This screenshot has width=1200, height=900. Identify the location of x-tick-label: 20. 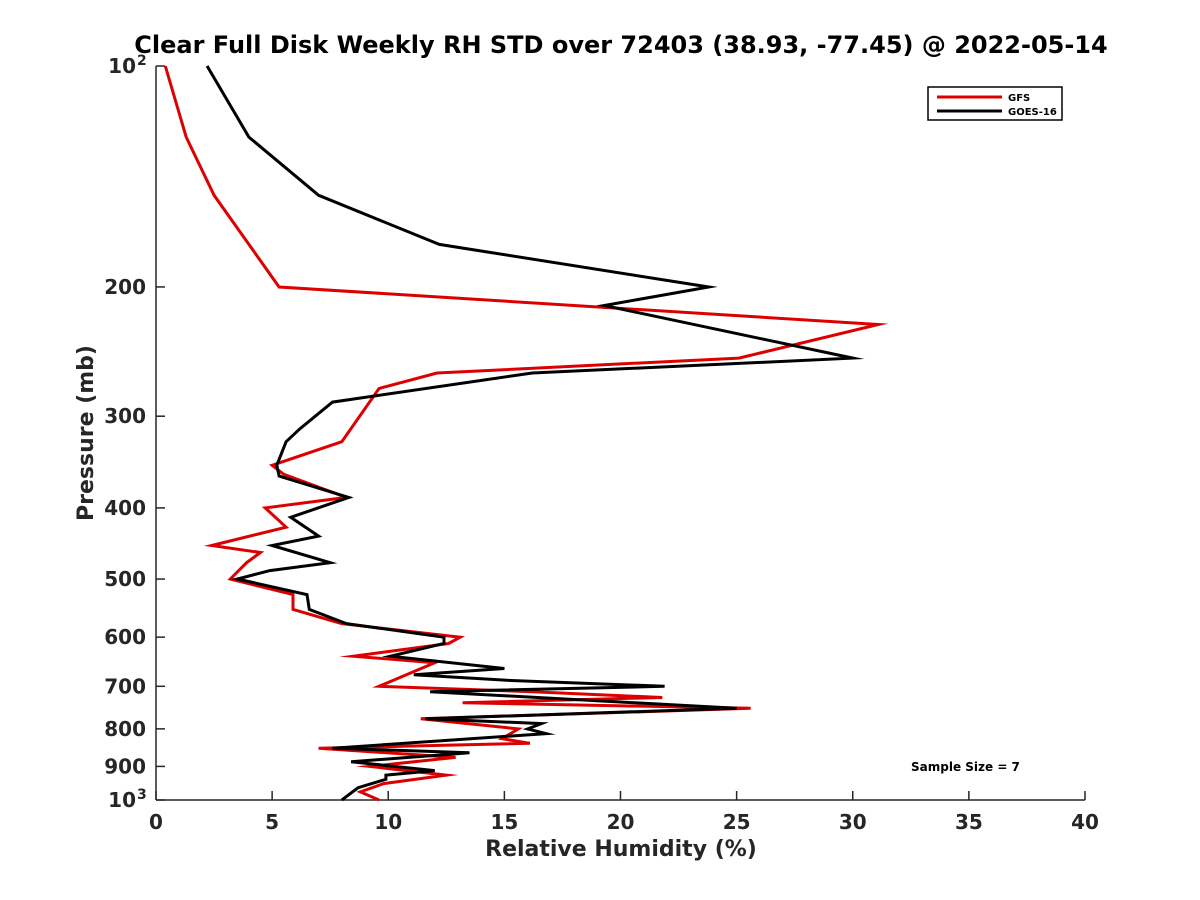
(621, 822).